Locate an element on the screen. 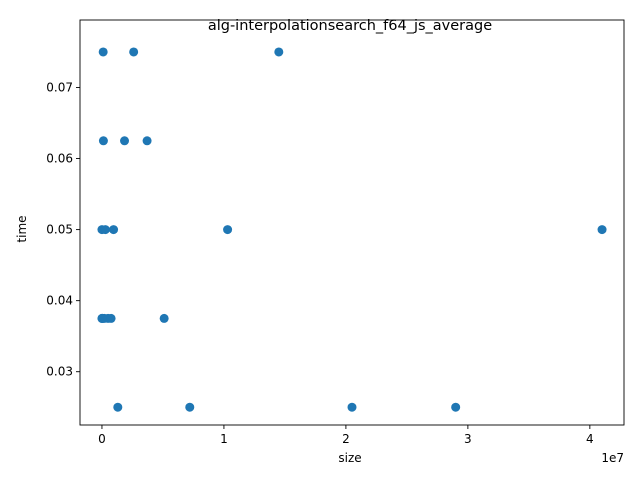  x-tick-label: 2 is located at coordinates (346, 439).